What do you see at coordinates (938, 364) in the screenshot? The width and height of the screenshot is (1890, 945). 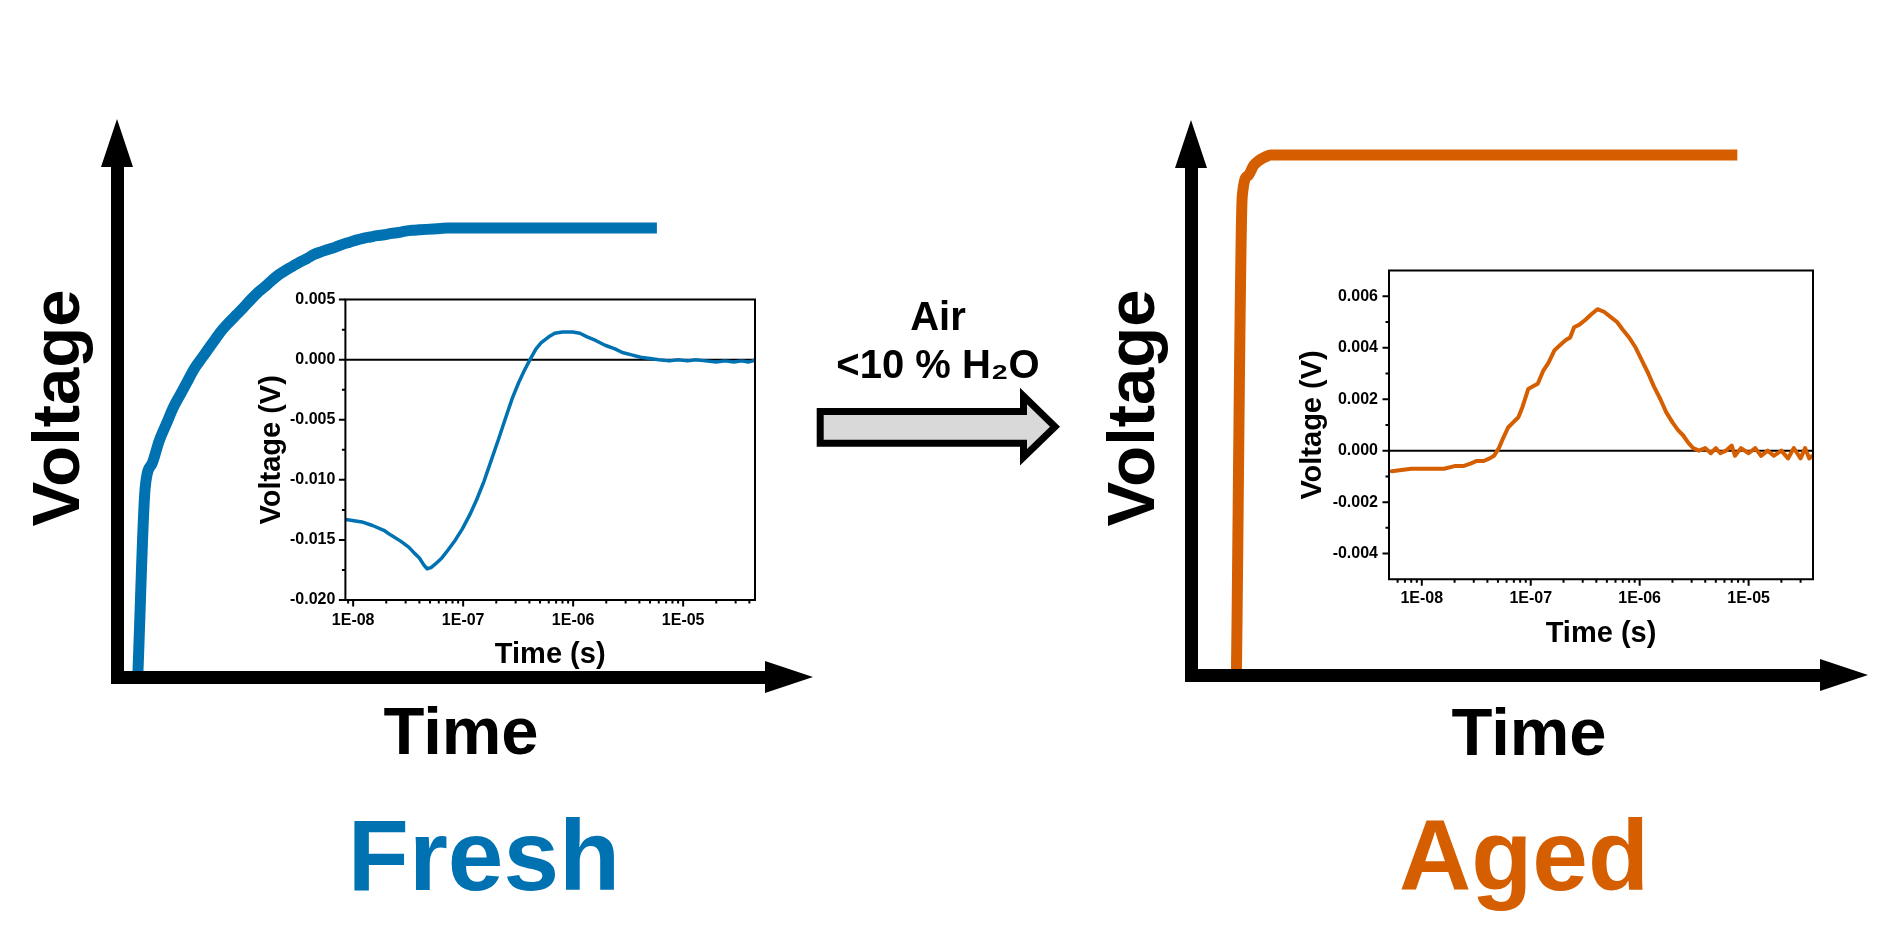 I see `text: <10 % H₂O` at bounding box center [938, 364].